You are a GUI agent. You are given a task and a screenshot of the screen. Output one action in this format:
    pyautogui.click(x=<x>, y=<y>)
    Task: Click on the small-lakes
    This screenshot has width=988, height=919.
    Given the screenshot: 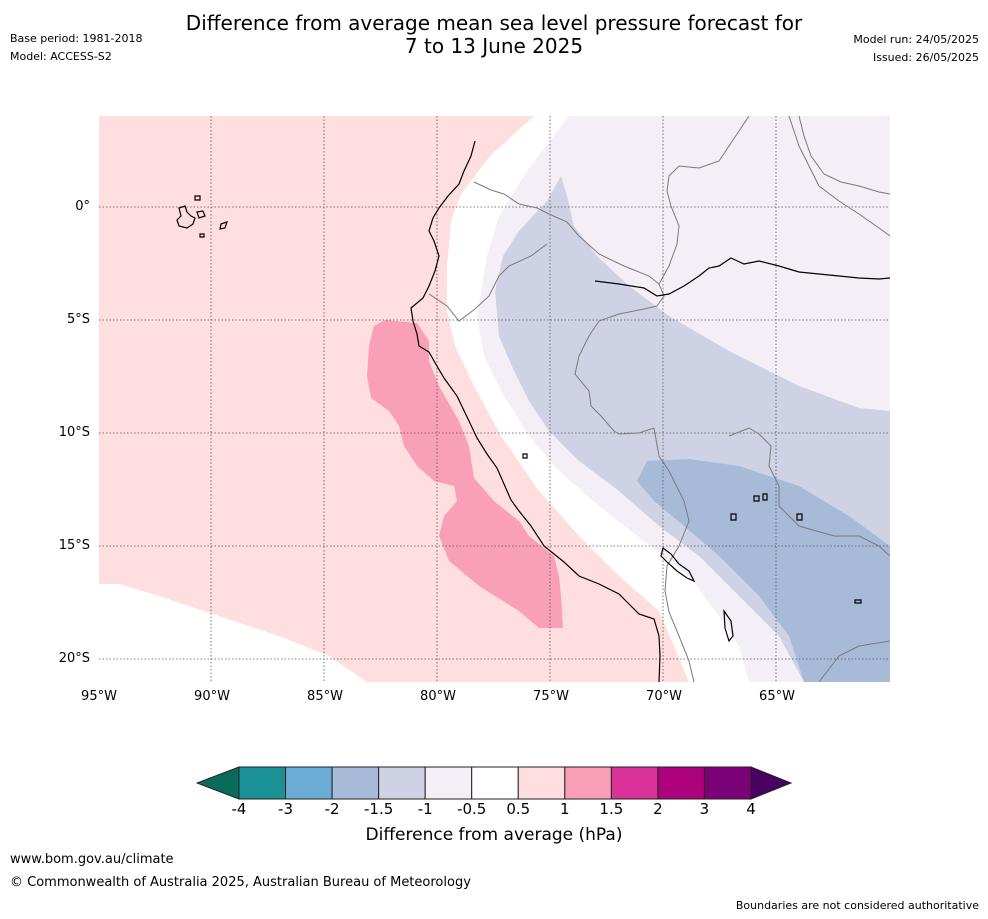 What is the action you would take?
    pyautogui.click(x=692, y=548)
    